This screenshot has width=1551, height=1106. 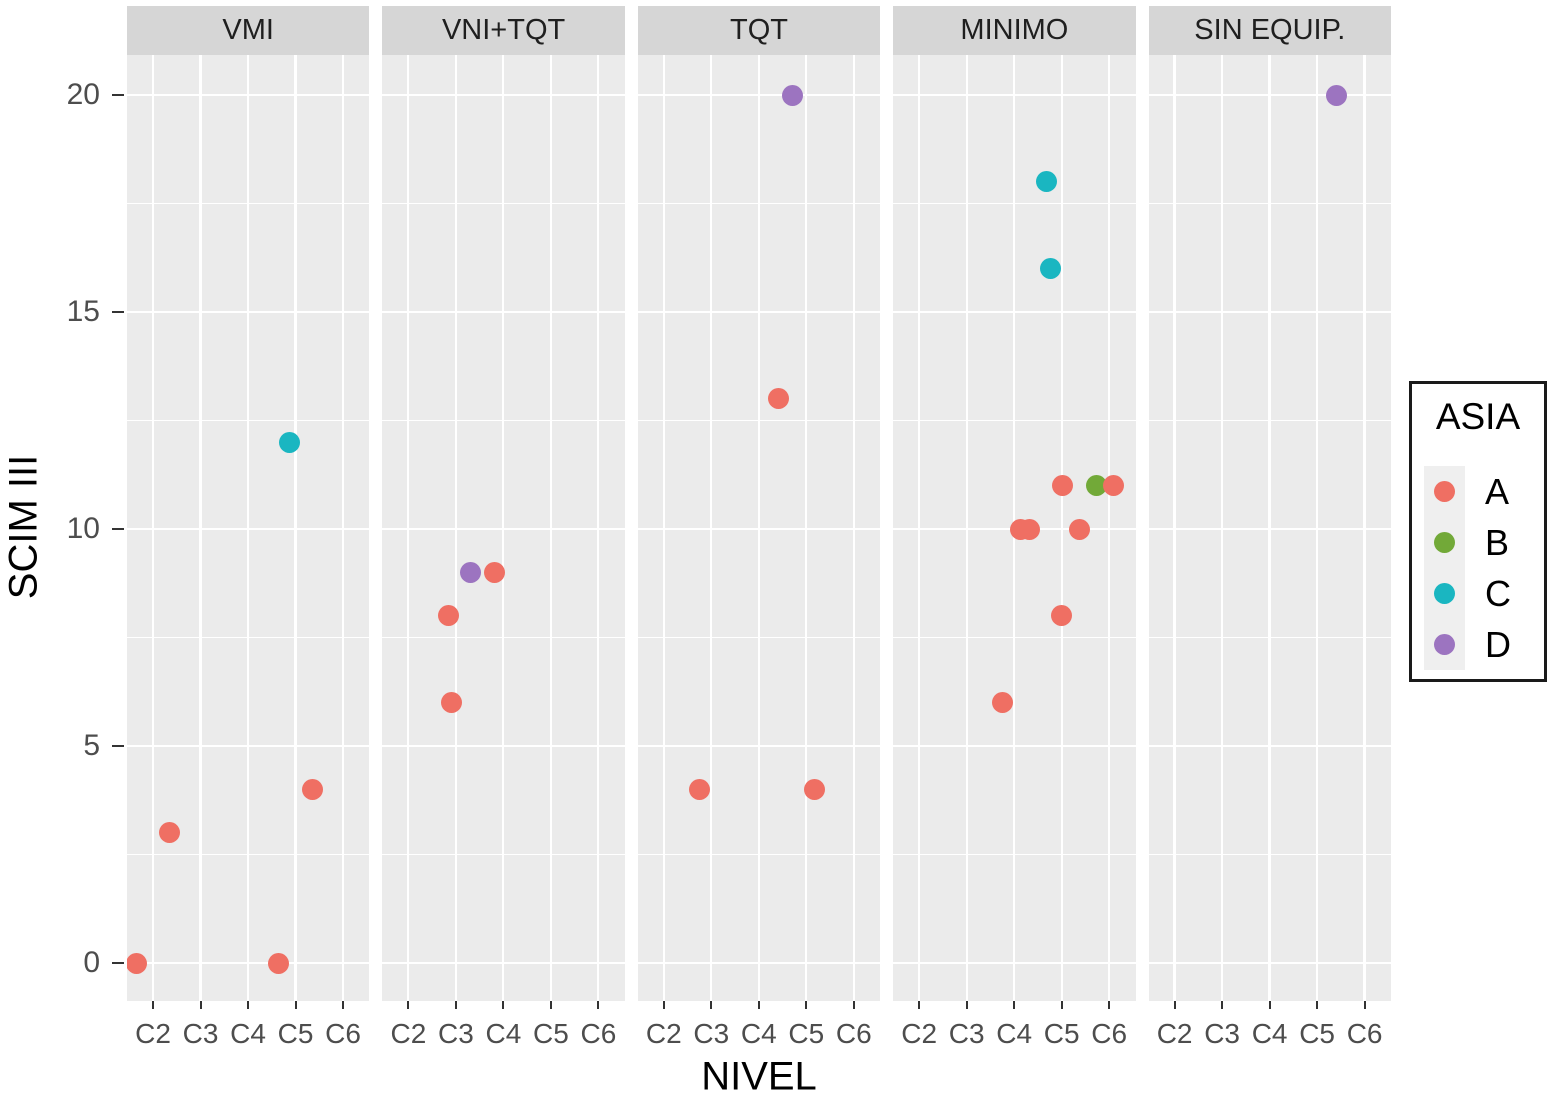 What do you see at coordinates (759, 1076) in the screenshot?
I see `x-axis-title: NIVEL` at bounding box center [759, 1076].